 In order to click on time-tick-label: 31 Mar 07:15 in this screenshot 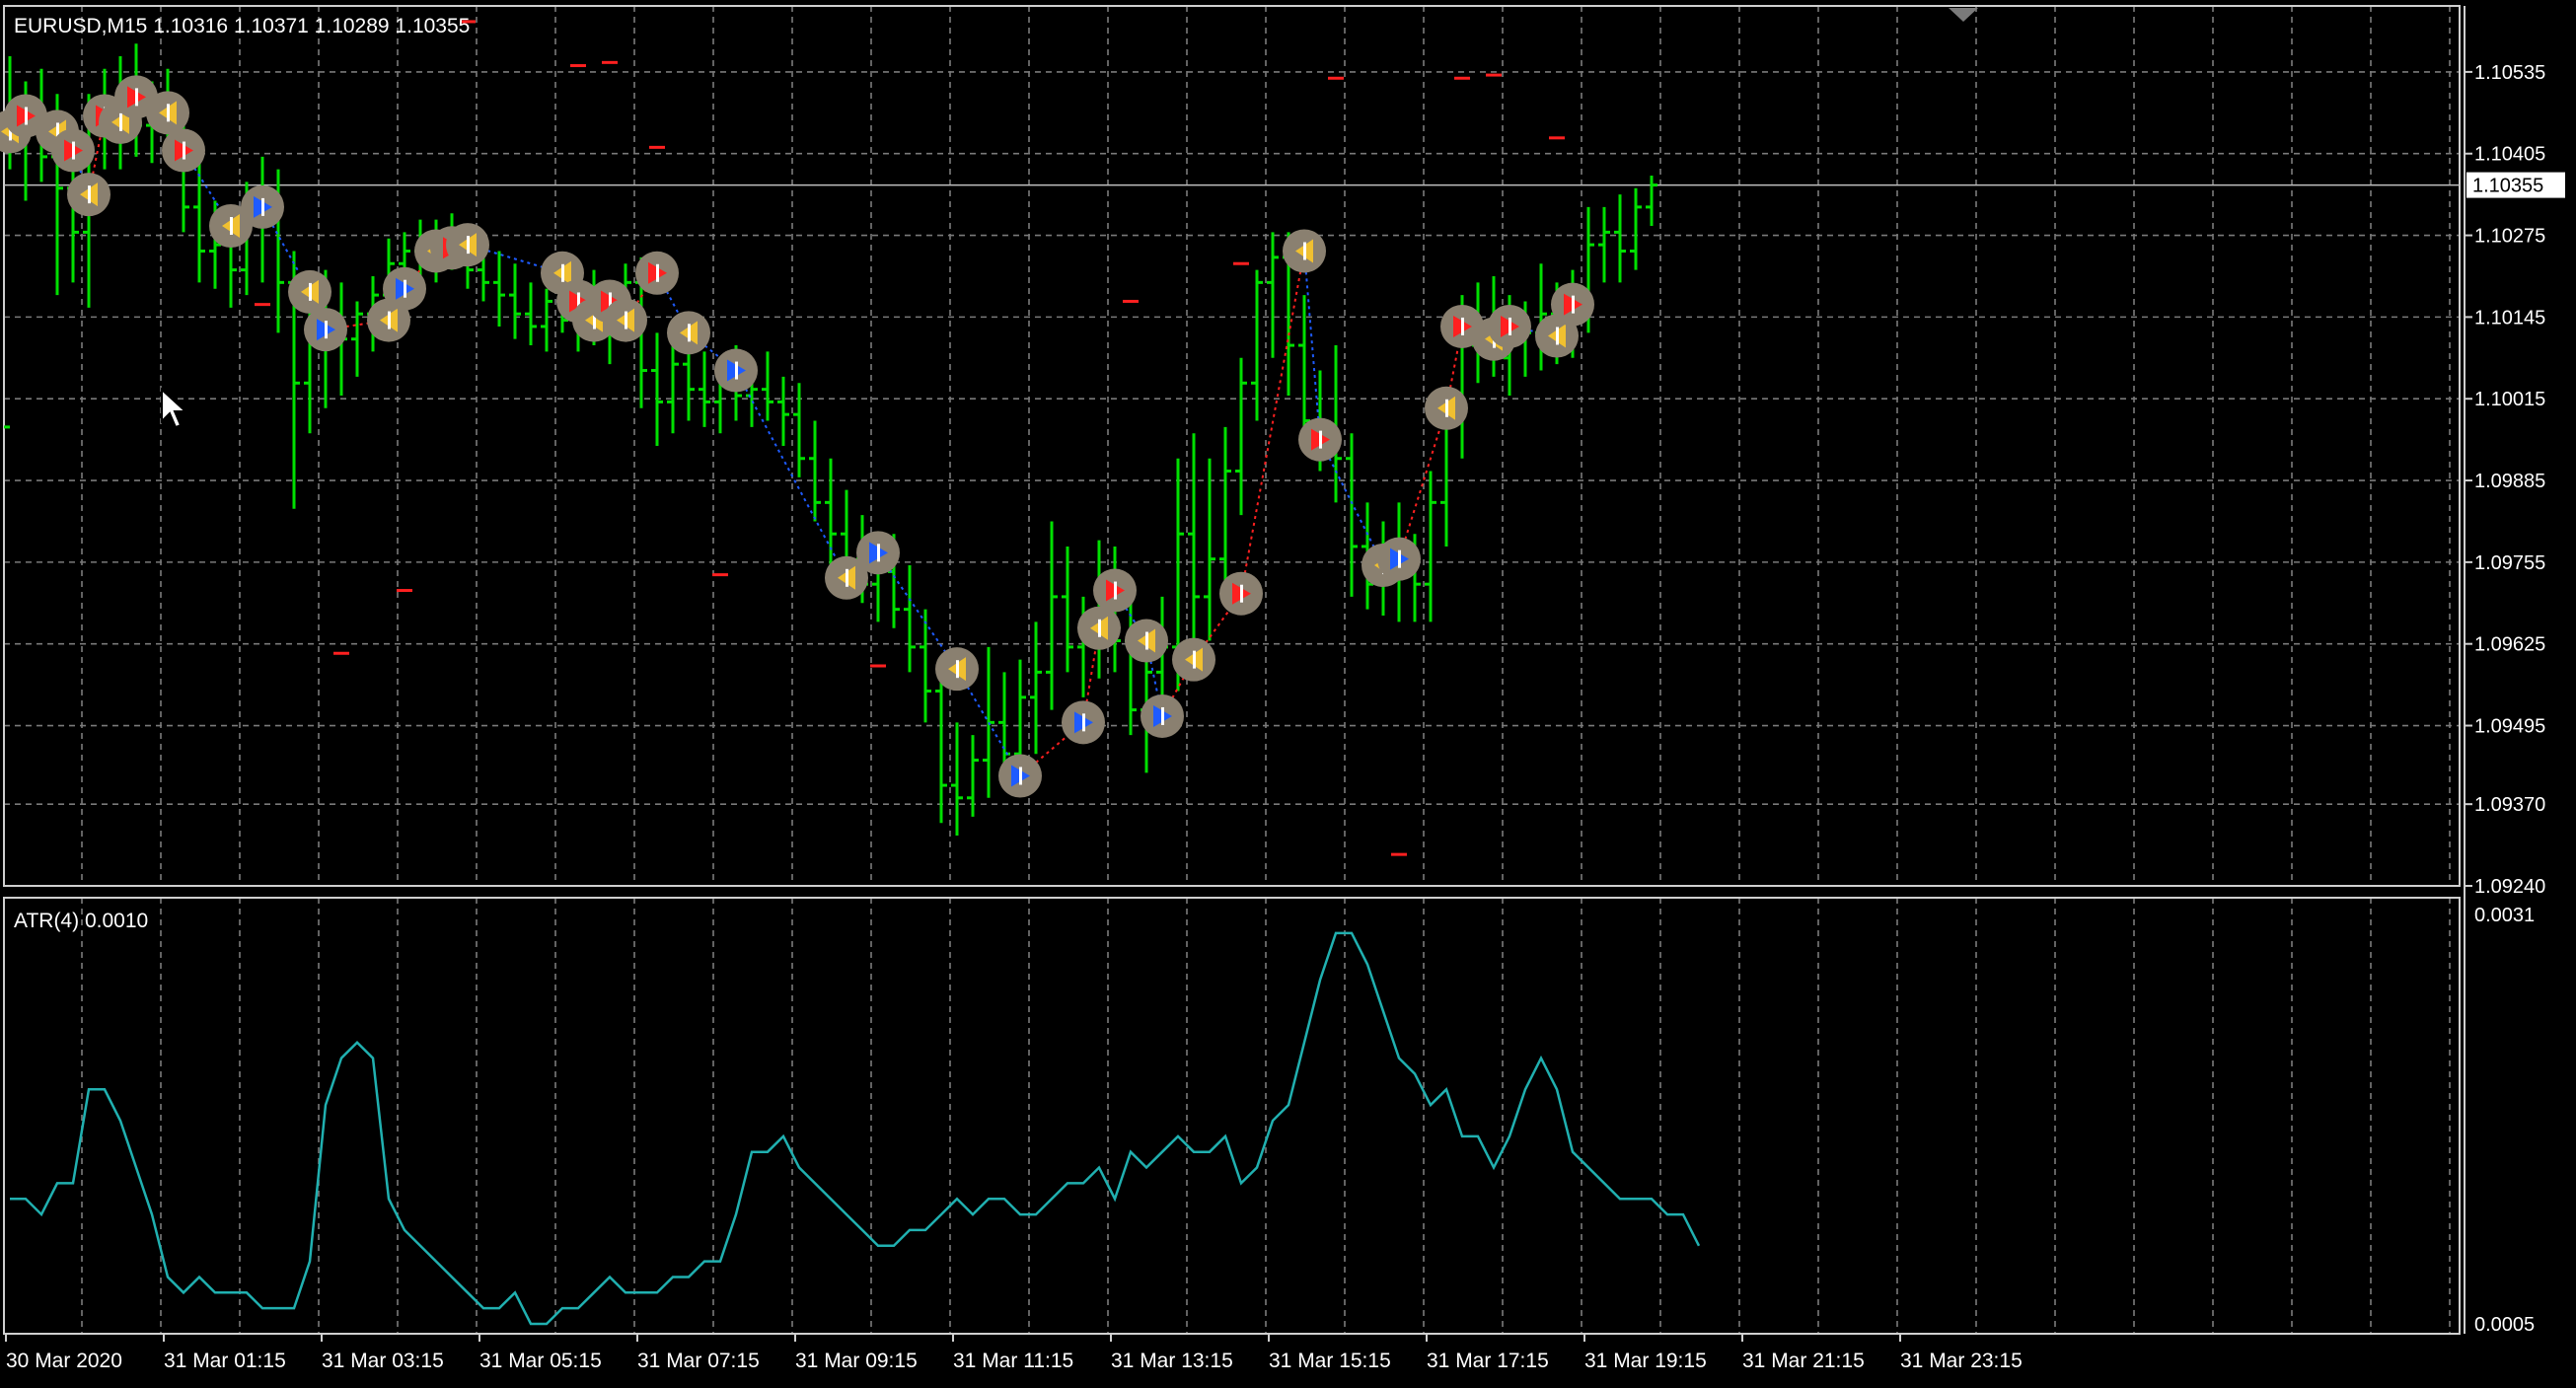, I will do `click(698, 1361)`.